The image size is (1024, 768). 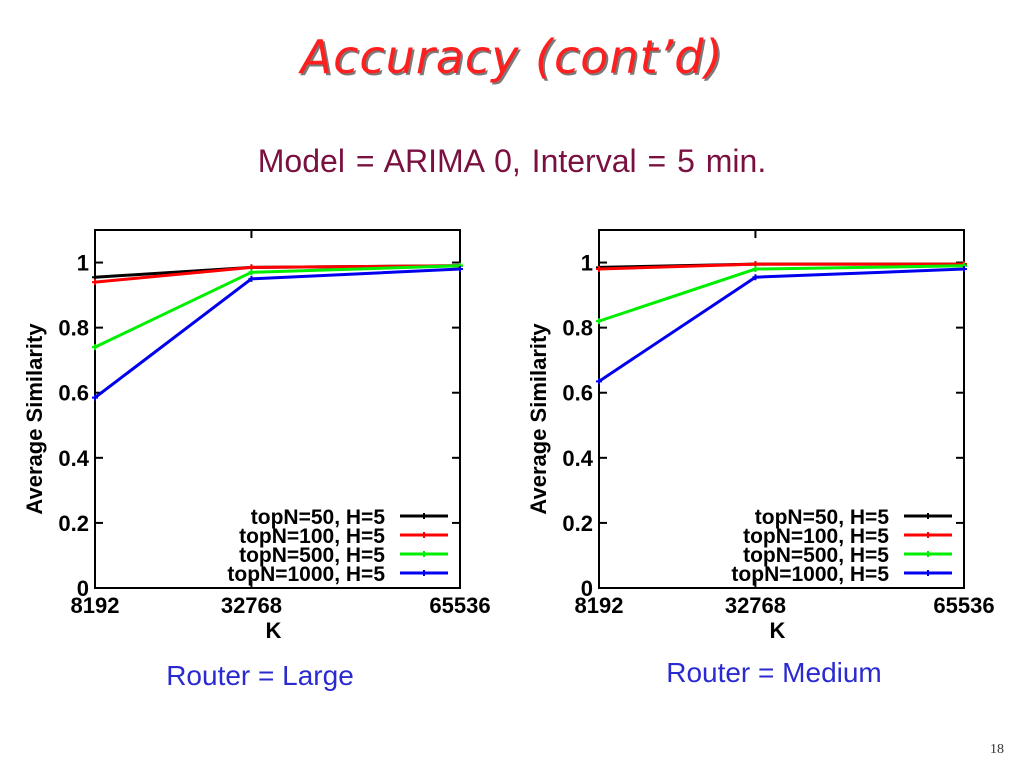 What do you see at coordinates (512, 161) in the screenshot?
I see `slide-subtitle: Model = ARIMA 0, Interval = 5 min.` at bounding box center [512, 161].